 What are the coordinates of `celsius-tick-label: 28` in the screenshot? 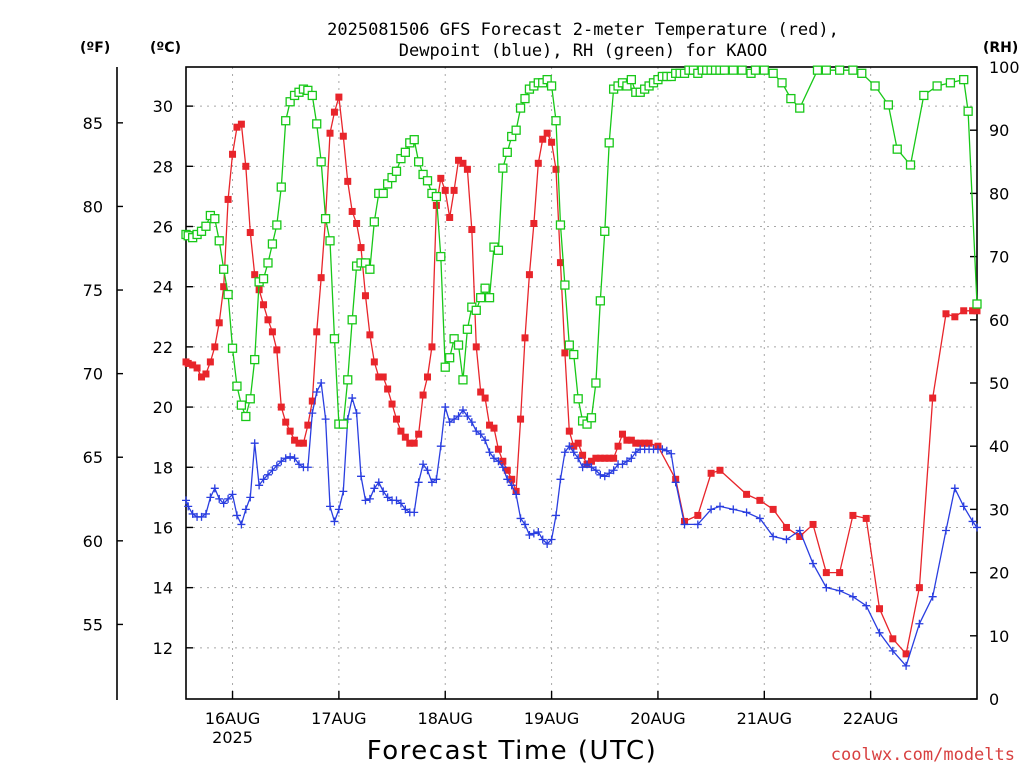 It's located at (163, 166).